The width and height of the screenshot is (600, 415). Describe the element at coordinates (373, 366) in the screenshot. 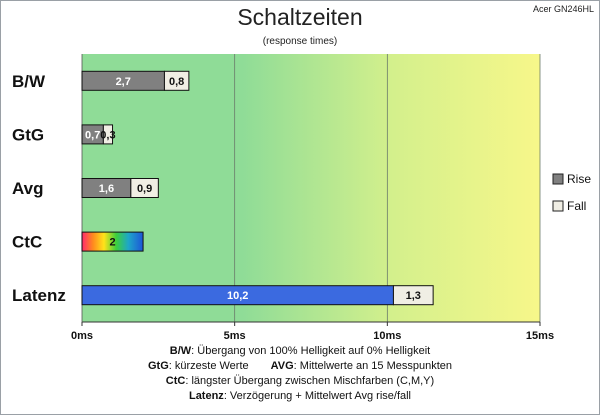

I see `note-avg-text: : Mittelwerte an 15 Messpunkten` at that location.